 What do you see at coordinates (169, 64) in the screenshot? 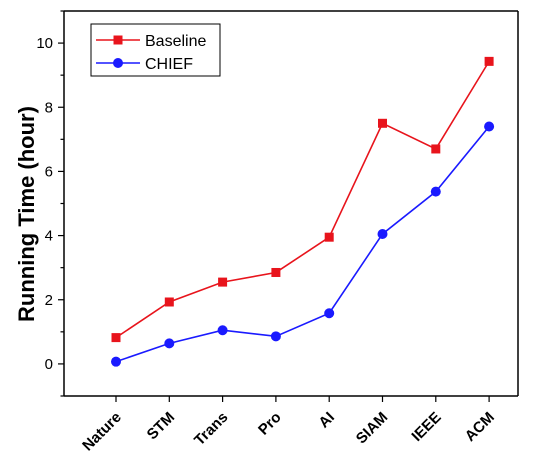
I see `legend-label: CHIEF` at bounding box center [169, 64].